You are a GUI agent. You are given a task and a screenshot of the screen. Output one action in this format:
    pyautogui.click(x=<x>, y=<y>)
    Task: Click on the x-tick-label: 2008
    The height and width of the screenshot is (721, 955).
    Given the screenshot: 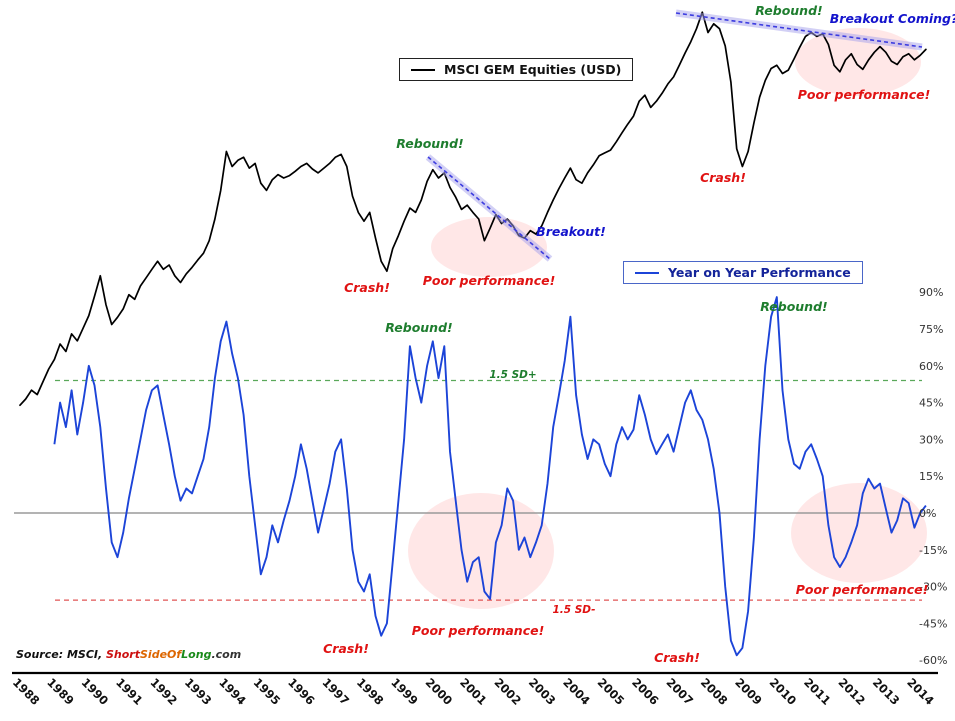 What is the action you would take?
    pyautogui.click(x=714, y=691)
    